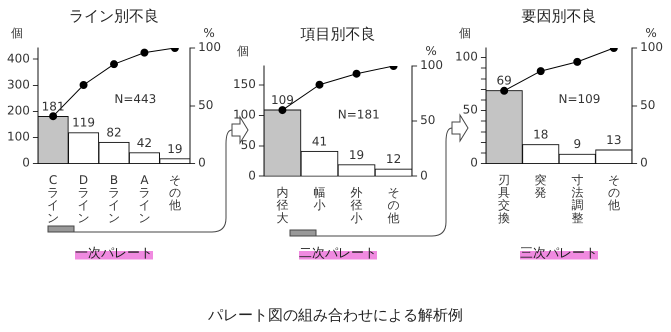 Image resolution: width=671 pixels, height=332 pixels. Describe the element at coordinates (504, 199) in the screenshot. I see `x-tick-label: 刃具交換` at that location.